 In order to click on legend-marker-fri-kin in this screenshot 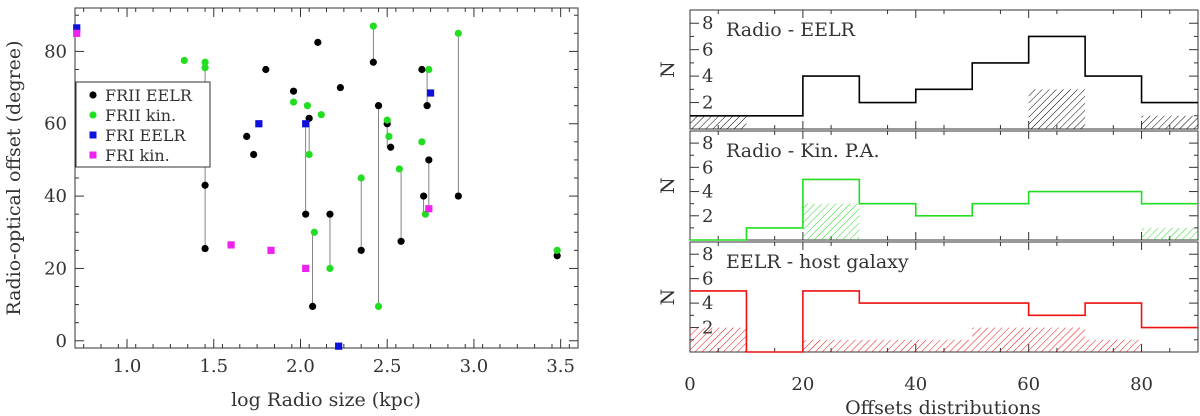, I will do `click(93, 155)`.